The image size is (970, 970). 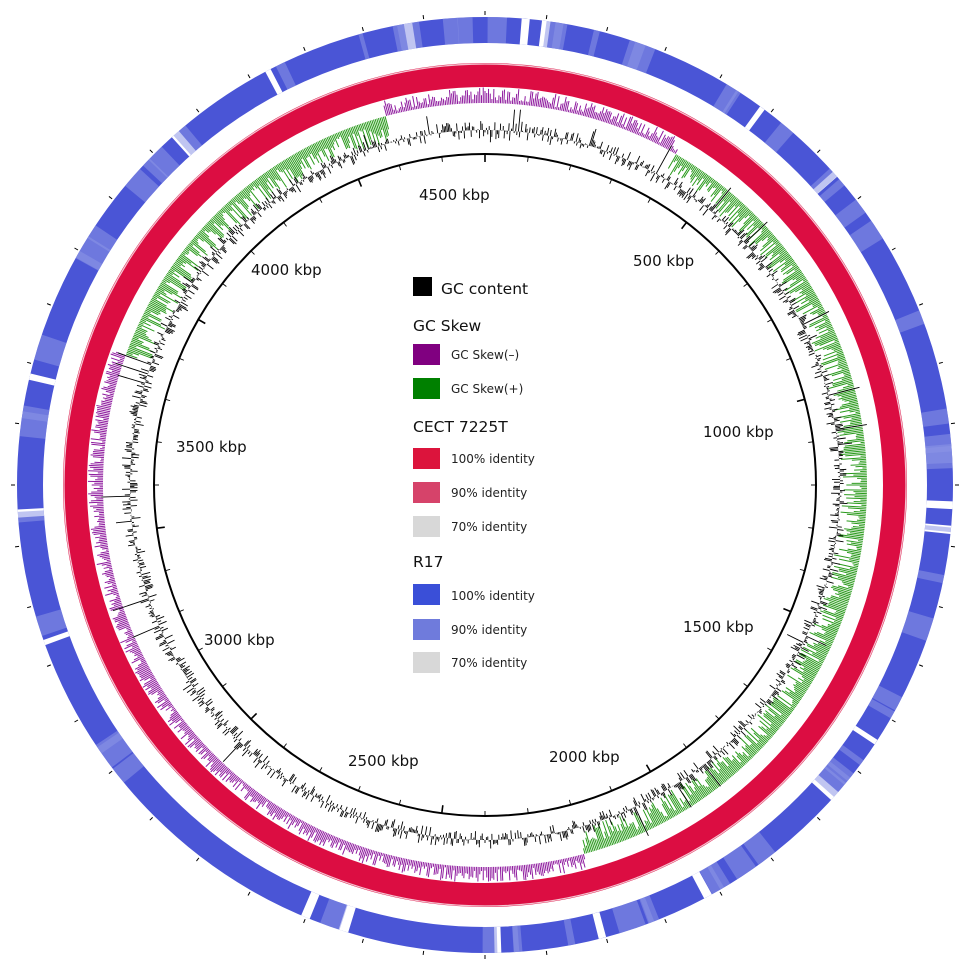 What do you see at coordinates (489, 663) in the screenshot?
I see `legend-r17-70-label: 70% identity` at bounding box center [489, 663].